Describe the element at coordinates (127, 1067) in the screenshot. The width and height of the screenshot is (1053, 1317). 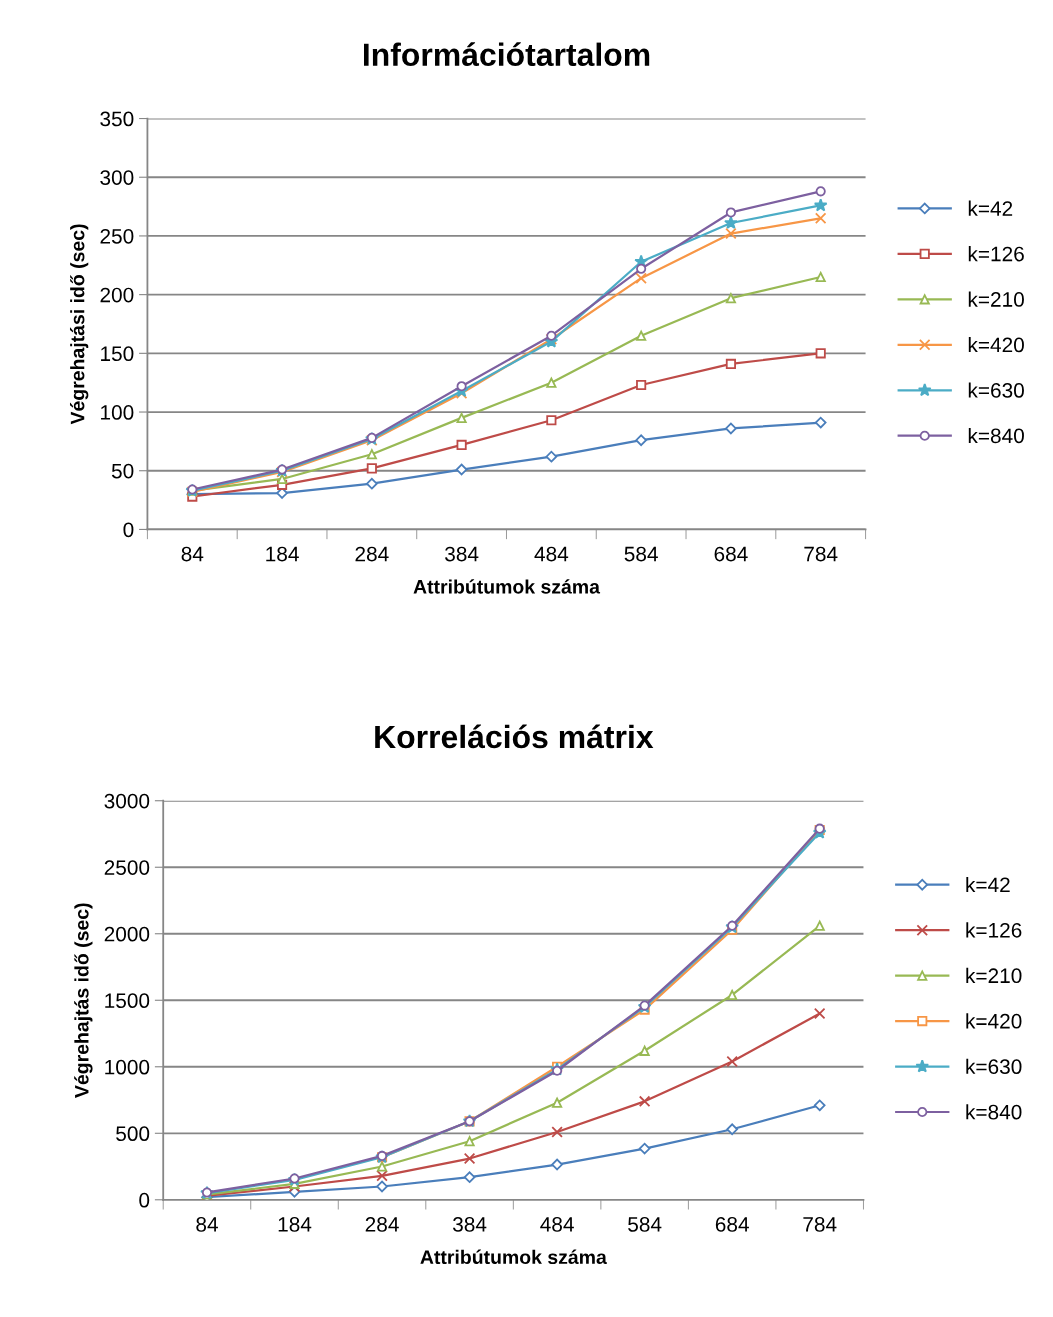
I see `y-tick-label: 1000` at that location.